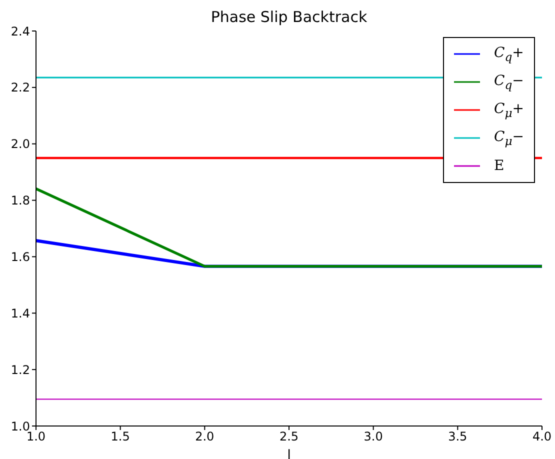 This screenshot has height=459, width=555. I want to click on x-tick-label: 2.0, so click(204, 437).